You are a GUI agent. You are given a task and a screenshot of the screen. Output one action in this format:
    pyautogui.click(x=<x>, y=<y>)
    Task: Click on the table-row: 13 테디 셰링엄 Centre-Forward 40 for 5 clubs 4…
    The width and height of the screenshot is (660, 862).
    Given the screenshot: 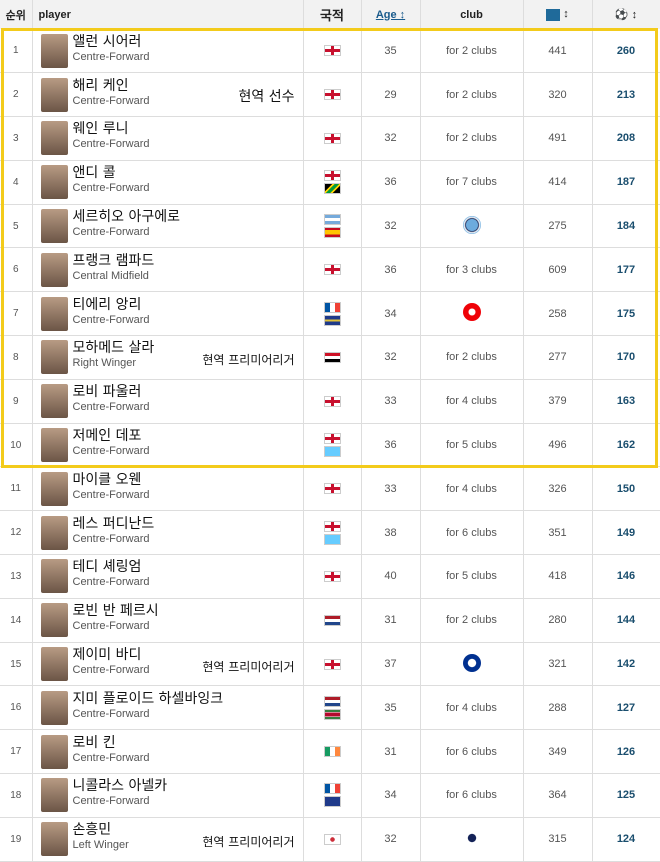 What is the action you would take?
    pyautogui.click(x=330, y=576)
    